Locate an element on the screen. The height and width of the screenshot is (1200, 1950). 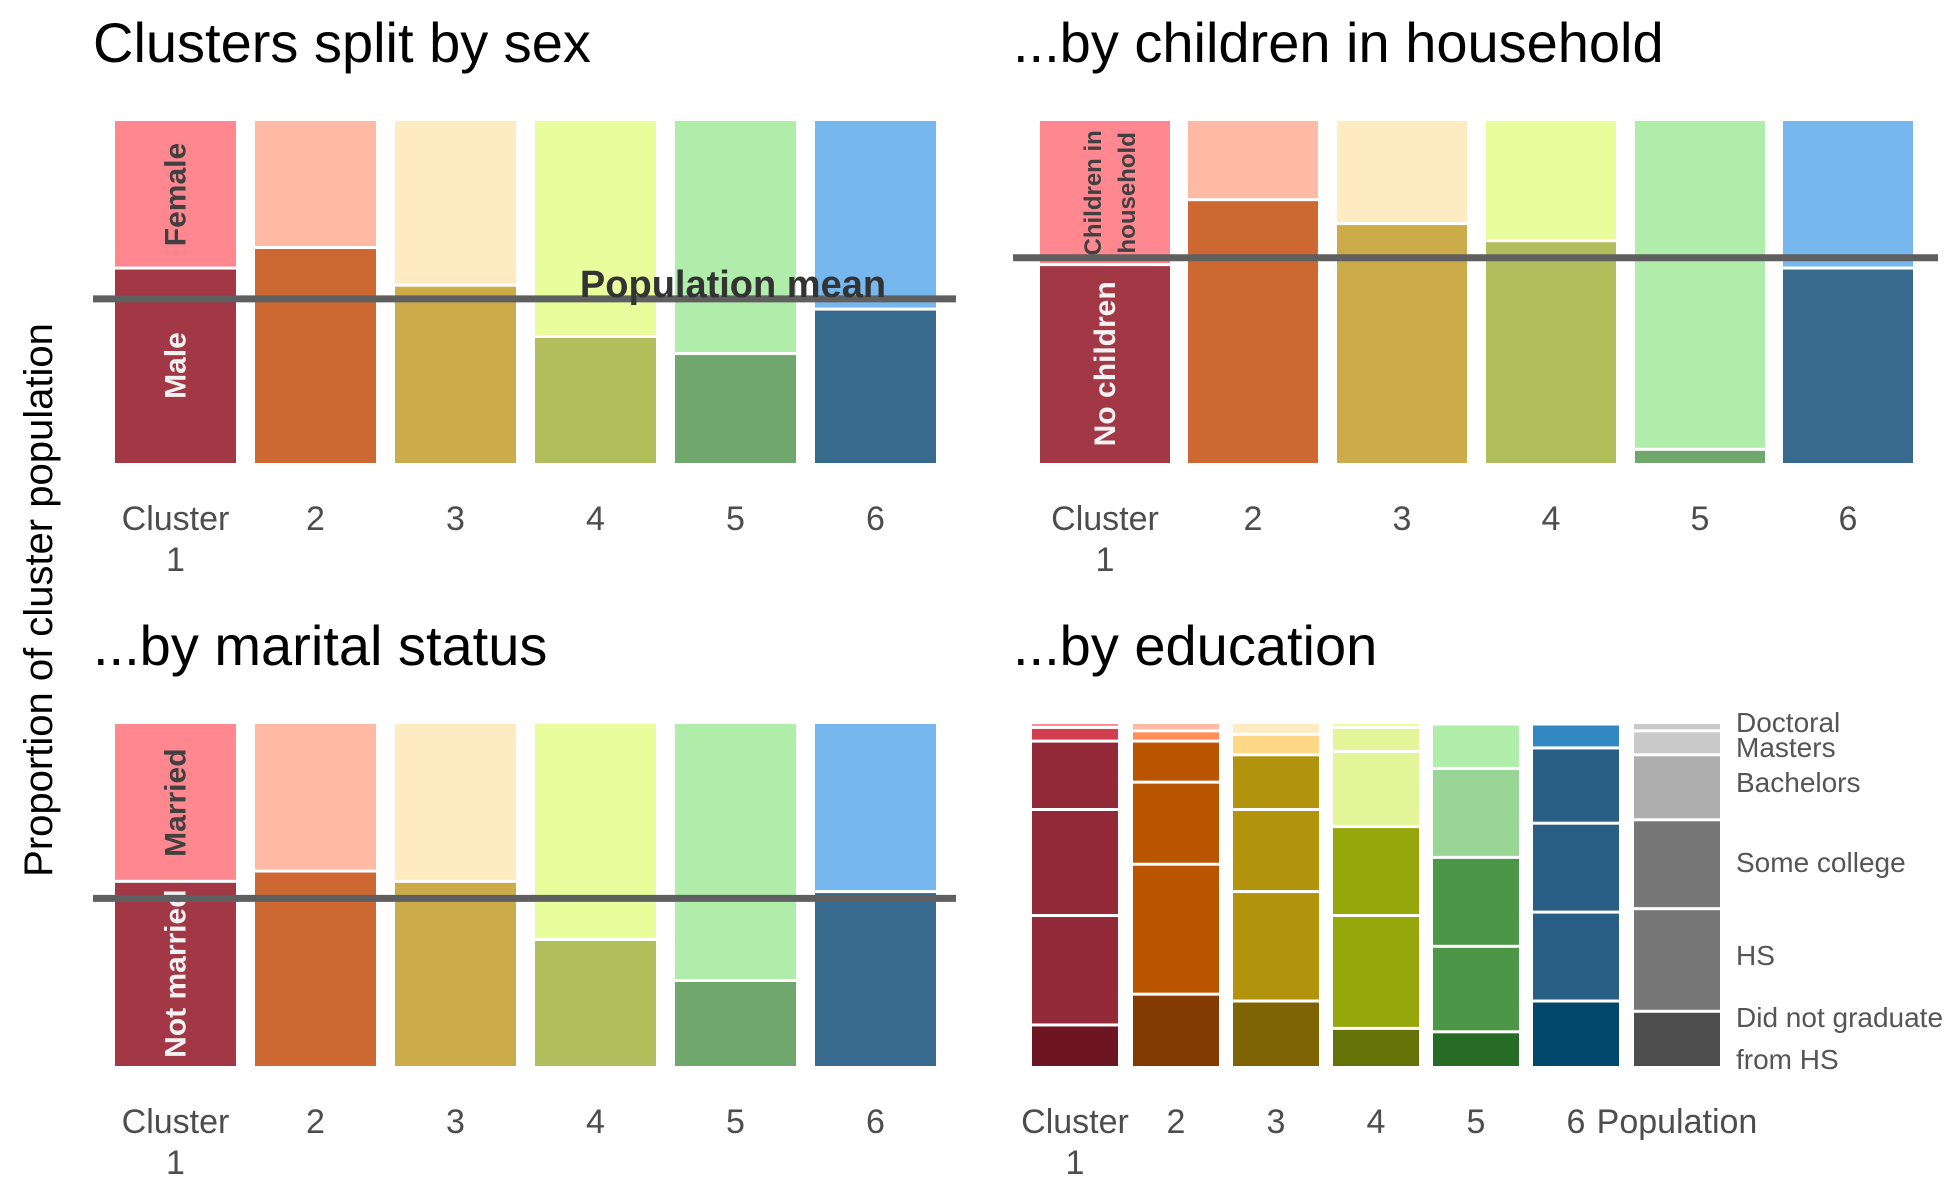
panel-title: ...by marital status is located at coordinates (320, 645).